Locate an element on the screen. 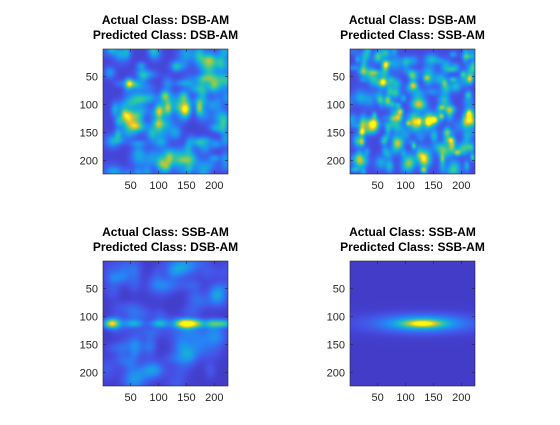 This screenshot has width=560, height=425. panel-3-heatmap-image is located at coordinates (165, 323).